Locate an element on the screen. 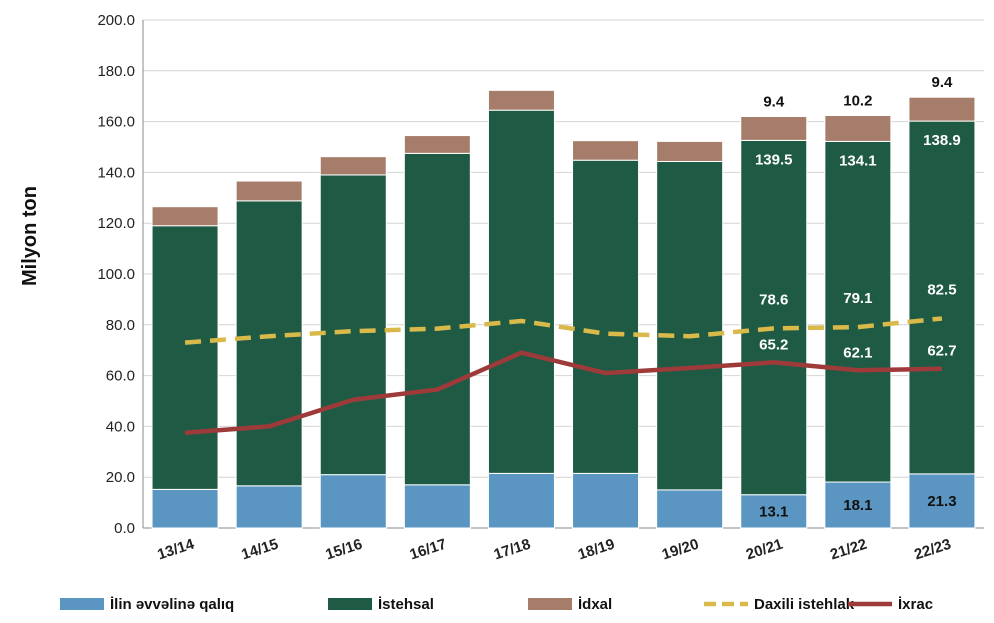  consumption-line is located at coordinates (563, 330).